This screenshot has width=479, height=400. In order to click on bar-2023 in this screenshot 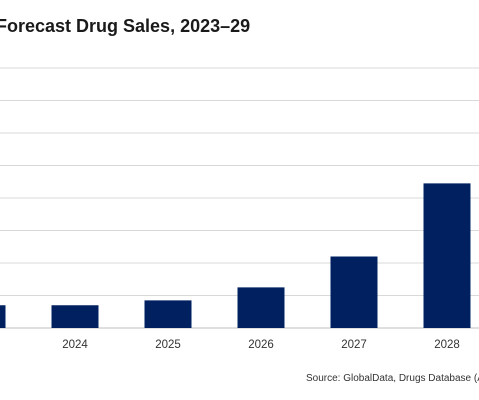, I will do `click(3, 316)`.